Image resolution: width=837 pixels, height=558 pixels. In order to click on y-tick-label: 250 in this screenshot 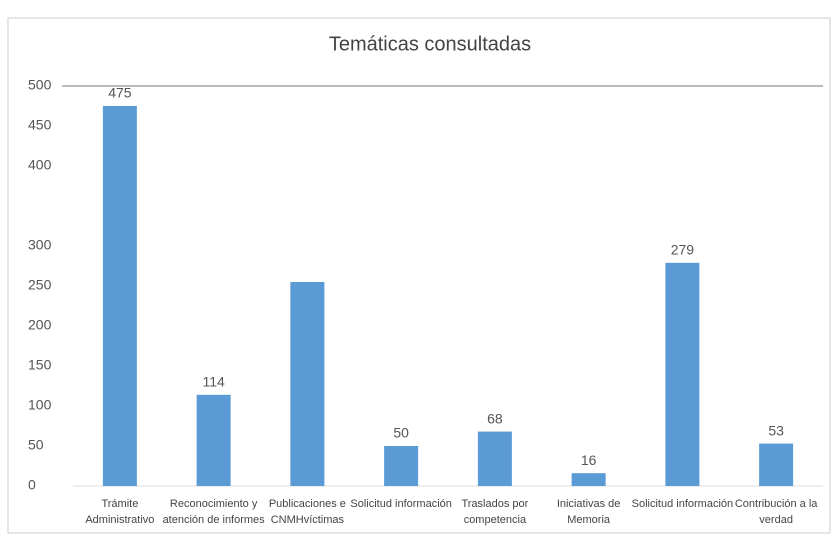, I will do `click(40, 285)`.